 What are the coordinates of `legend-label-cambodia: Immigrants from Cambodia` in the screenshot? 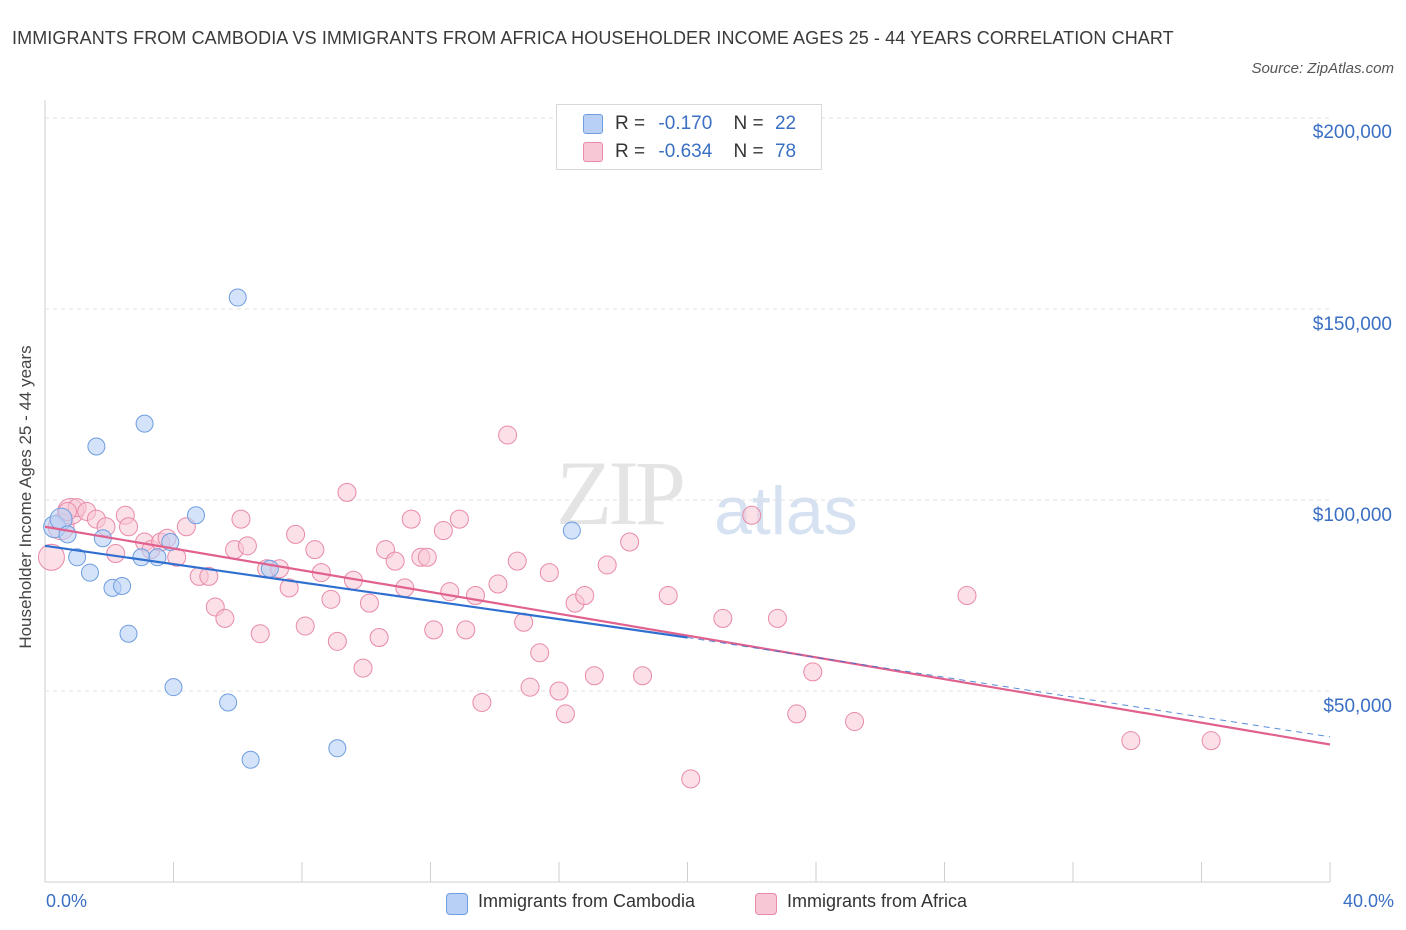 It's located at (587, 901).